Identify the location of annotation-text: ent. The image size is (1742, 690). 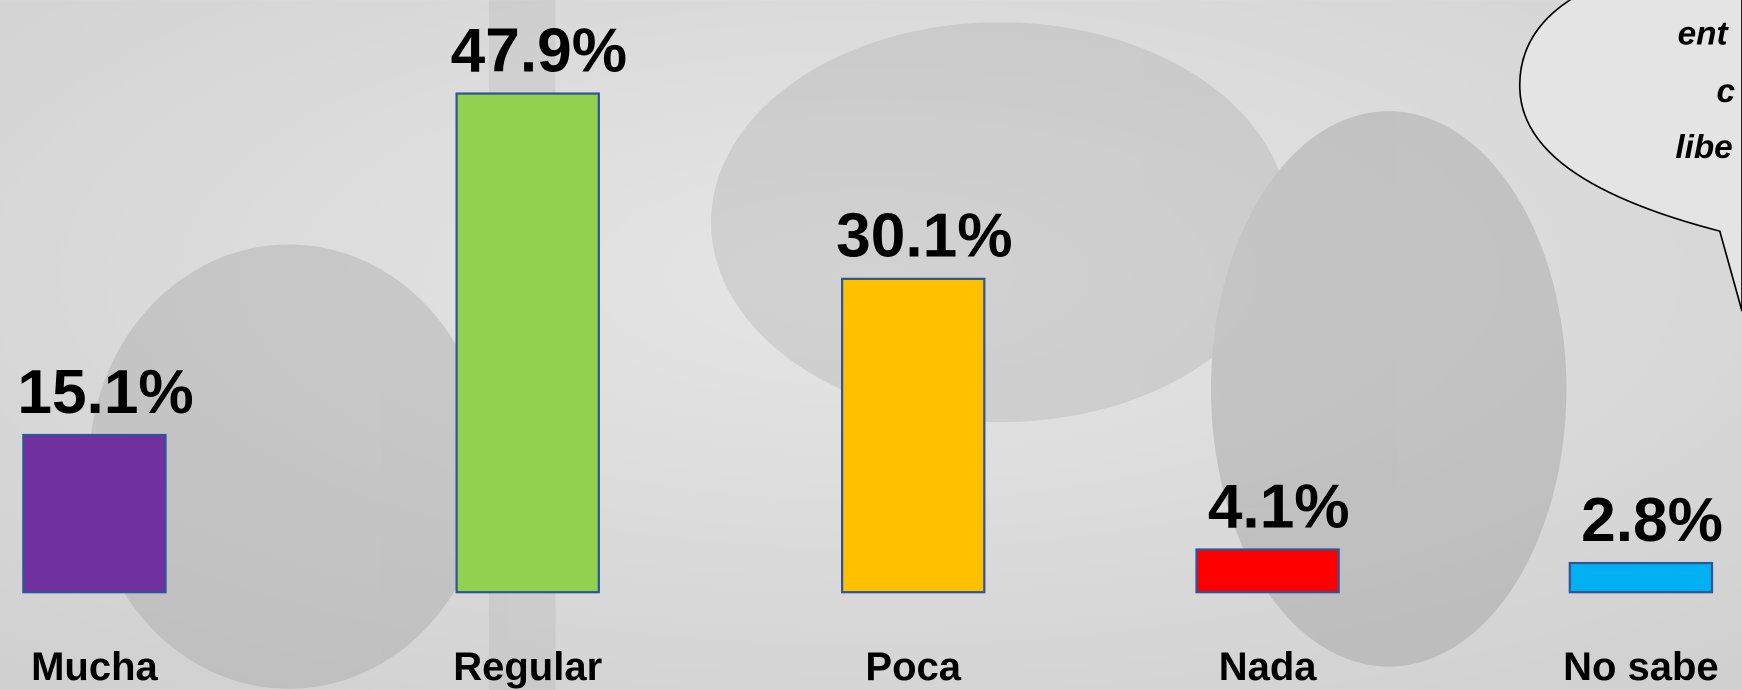
(1704, 33).